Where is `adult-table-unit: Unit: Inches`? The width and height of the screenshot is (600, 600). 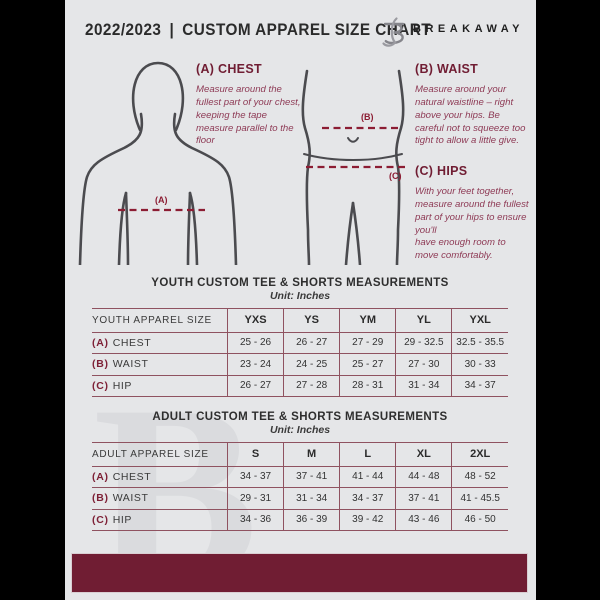
adult-table-unit: Unit: Inches is located at coordinates (300, 430).